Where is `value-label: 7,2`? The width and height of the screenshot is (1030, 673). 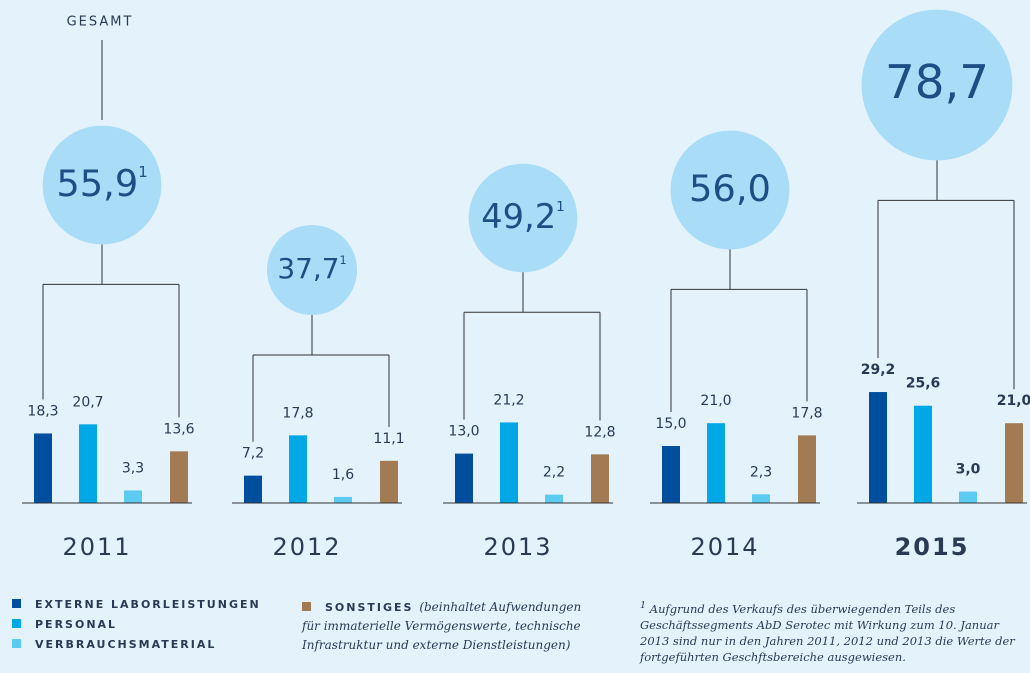
value-label: 7,2 is located at coordinates (253, 454).